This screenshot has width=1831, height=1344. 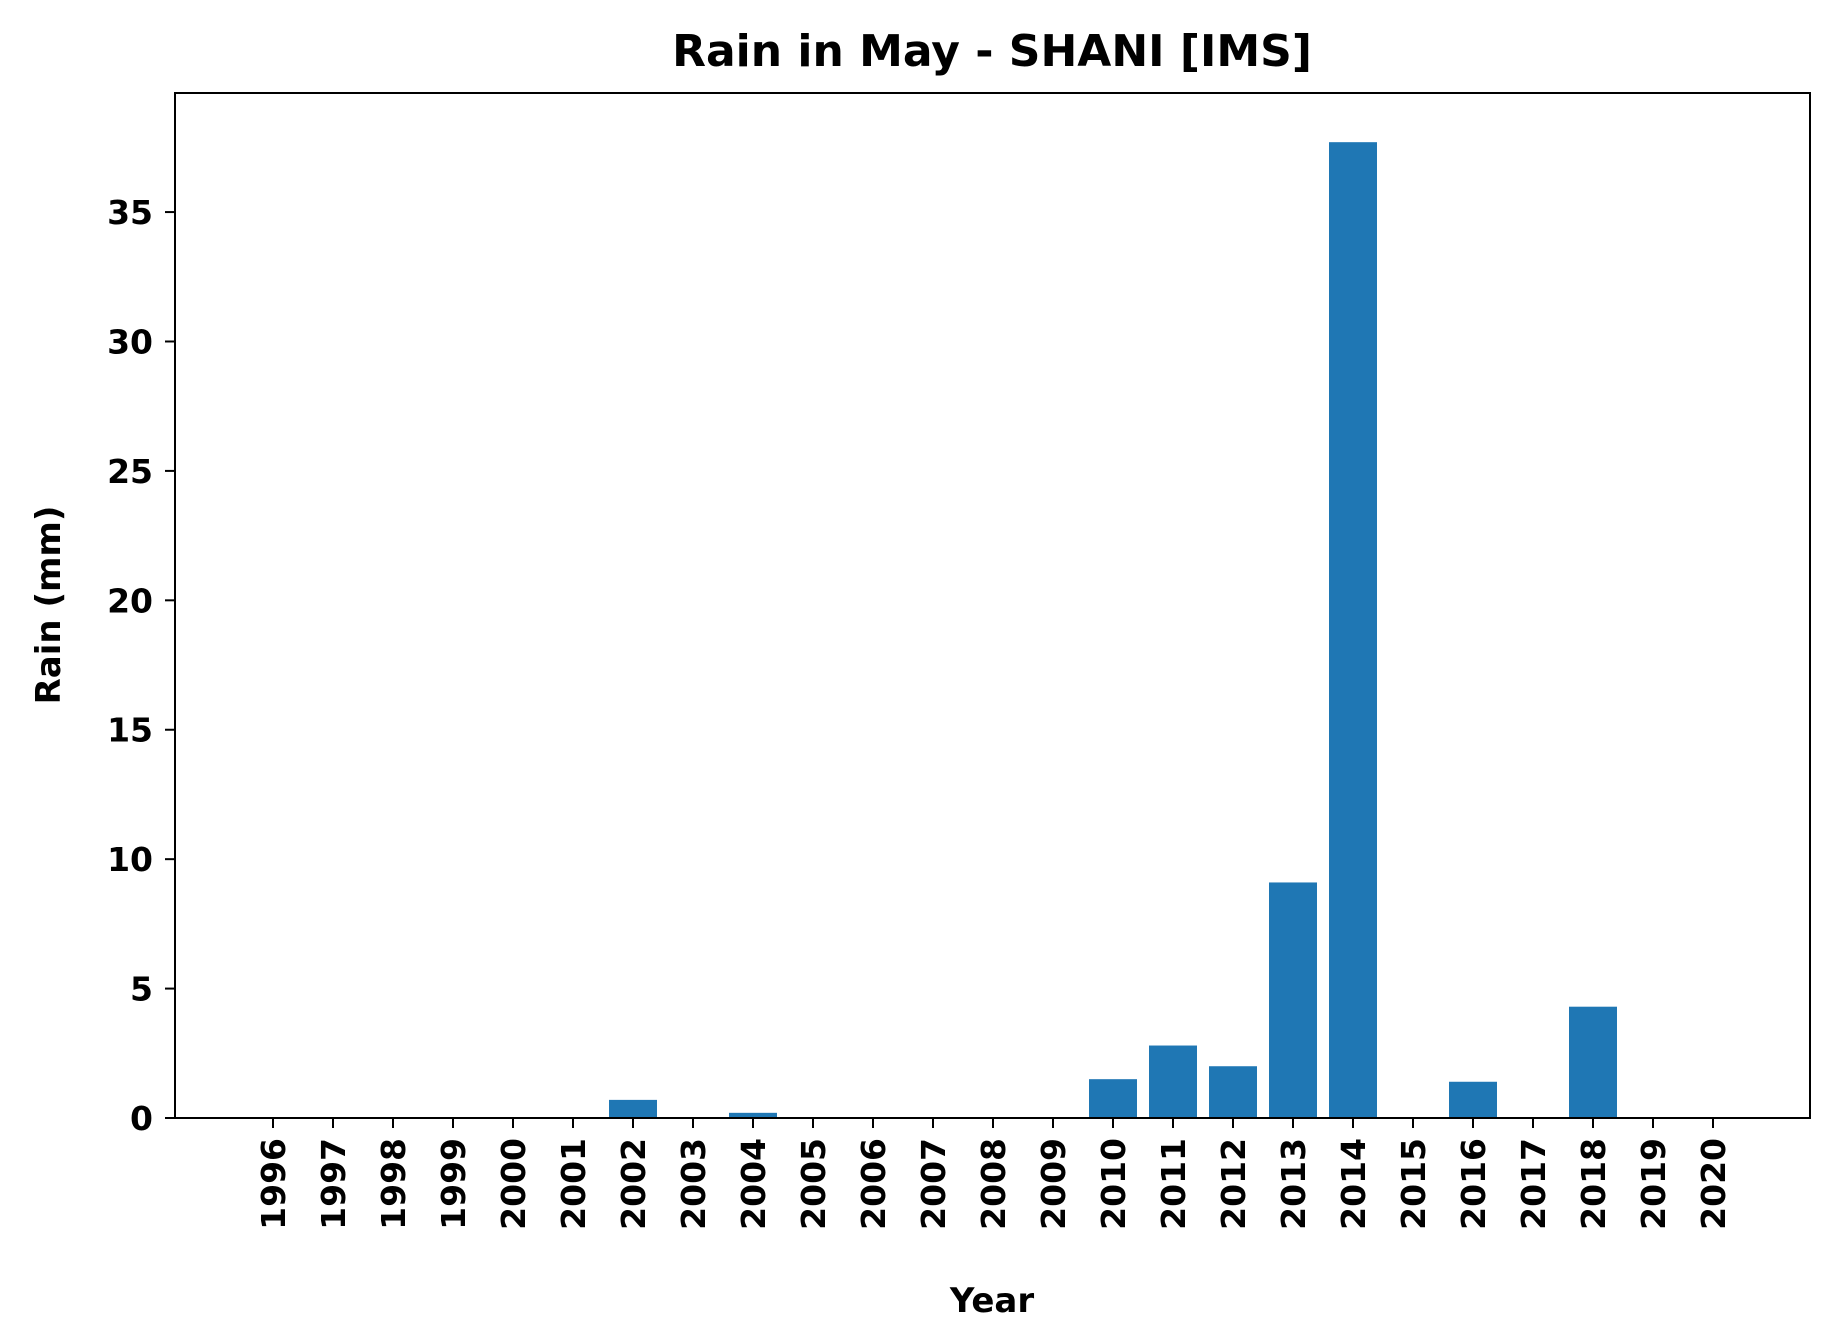 I want to click on y-tick-label: 35, so click(x=130, y=212).